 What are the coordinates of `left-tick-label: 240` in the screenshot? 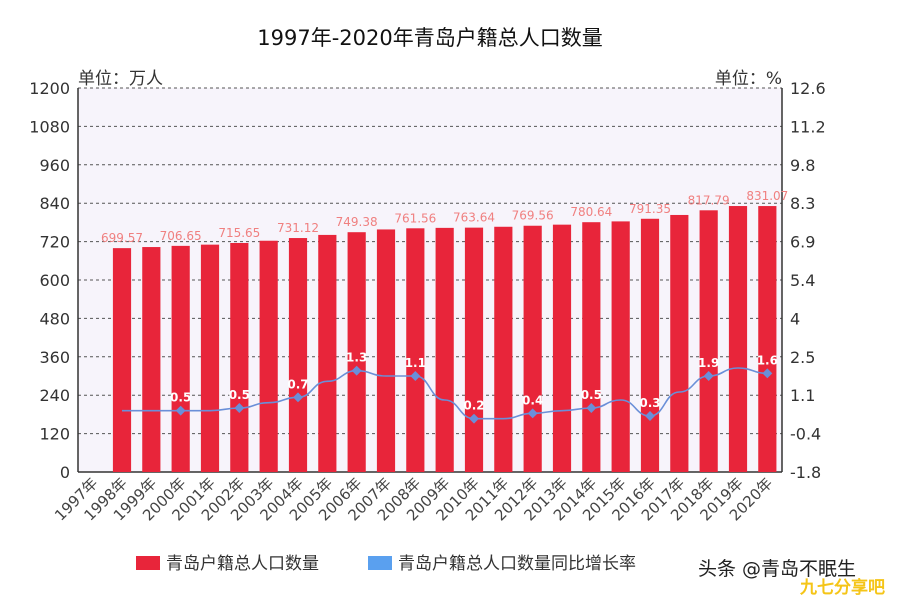 It's located at (54, 395).